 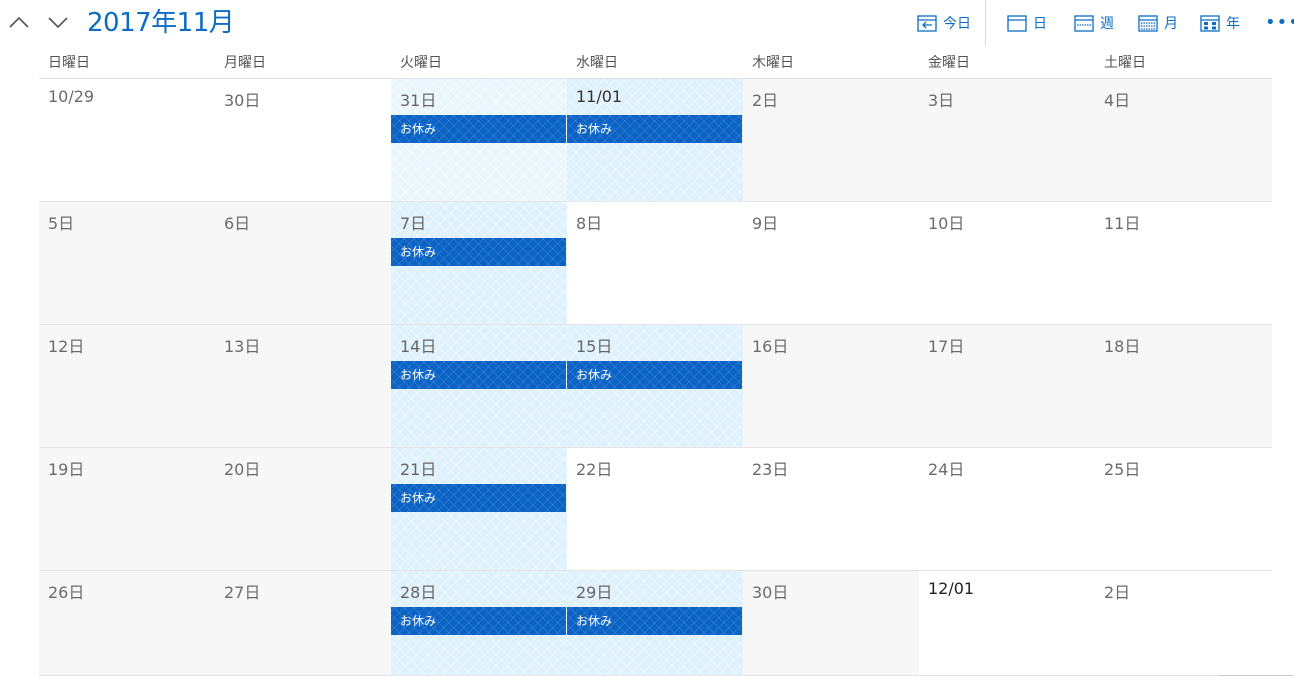 What do you see at coordinates (242, 469) in the screenshot?
I see `day-number: 20日` at bounding box center [242, 469].